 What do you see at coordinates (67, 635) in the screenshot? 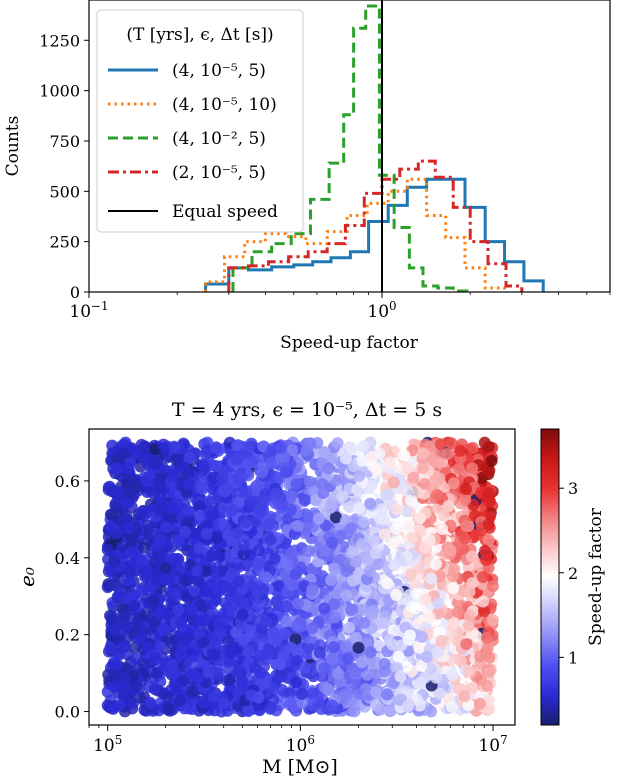
I see `y-tick-label: 0.2` at bounding box center [67, 635].